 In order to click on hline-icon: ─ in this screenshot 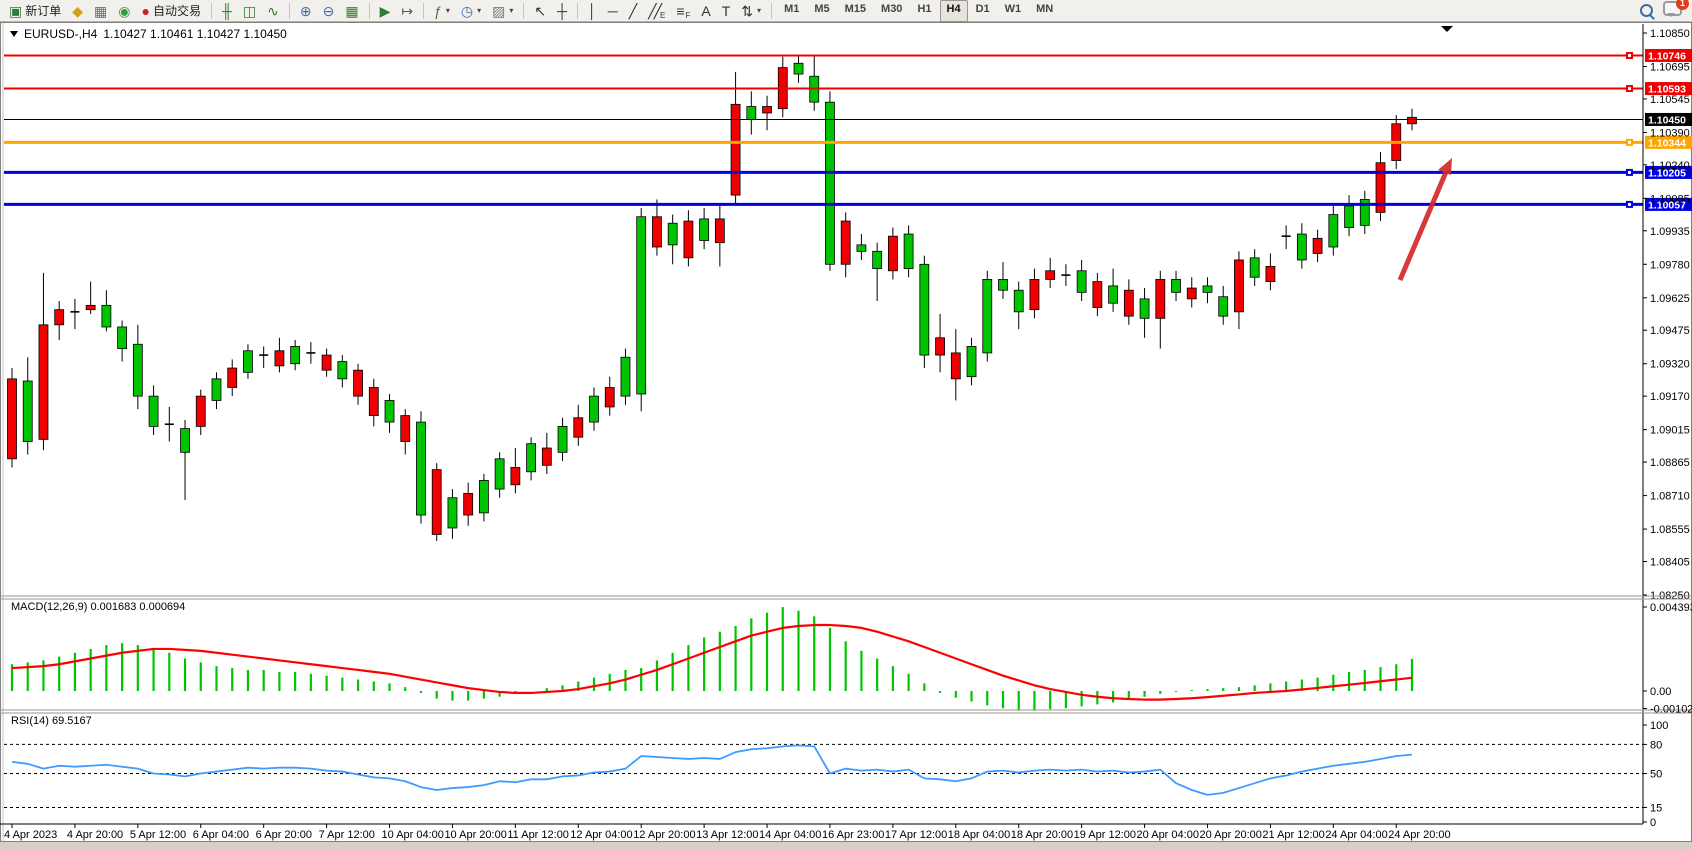, I will do `click(612, 10)`.